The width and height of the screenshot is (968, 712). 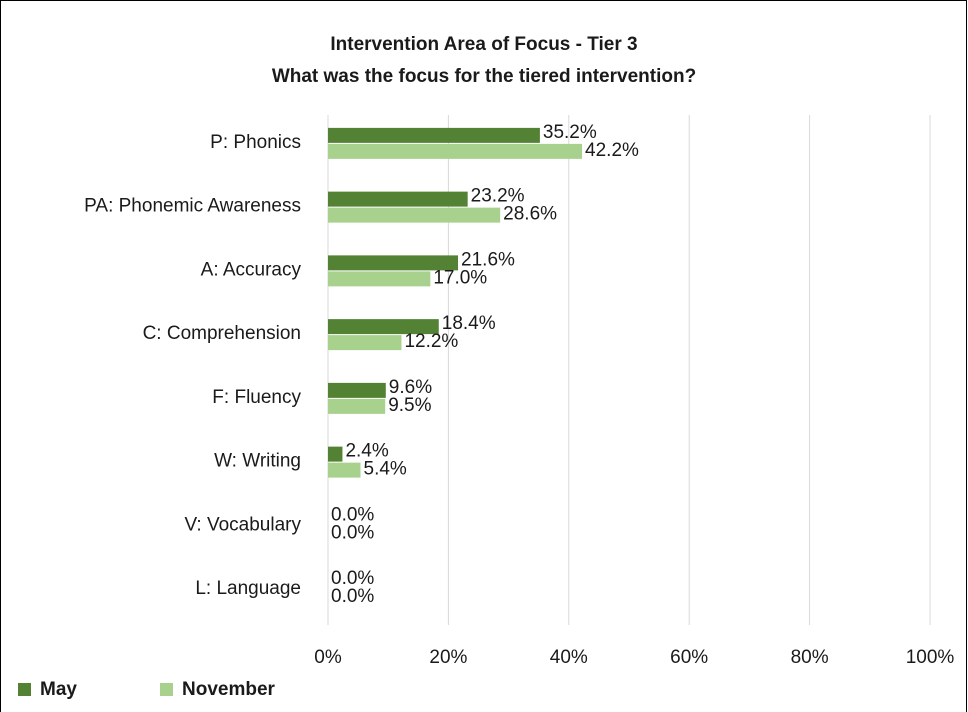 What do you see at coordinates (569, 657) in the screenshot?
I see `x-tick-label: 40%` at bounding box center [569, 657].